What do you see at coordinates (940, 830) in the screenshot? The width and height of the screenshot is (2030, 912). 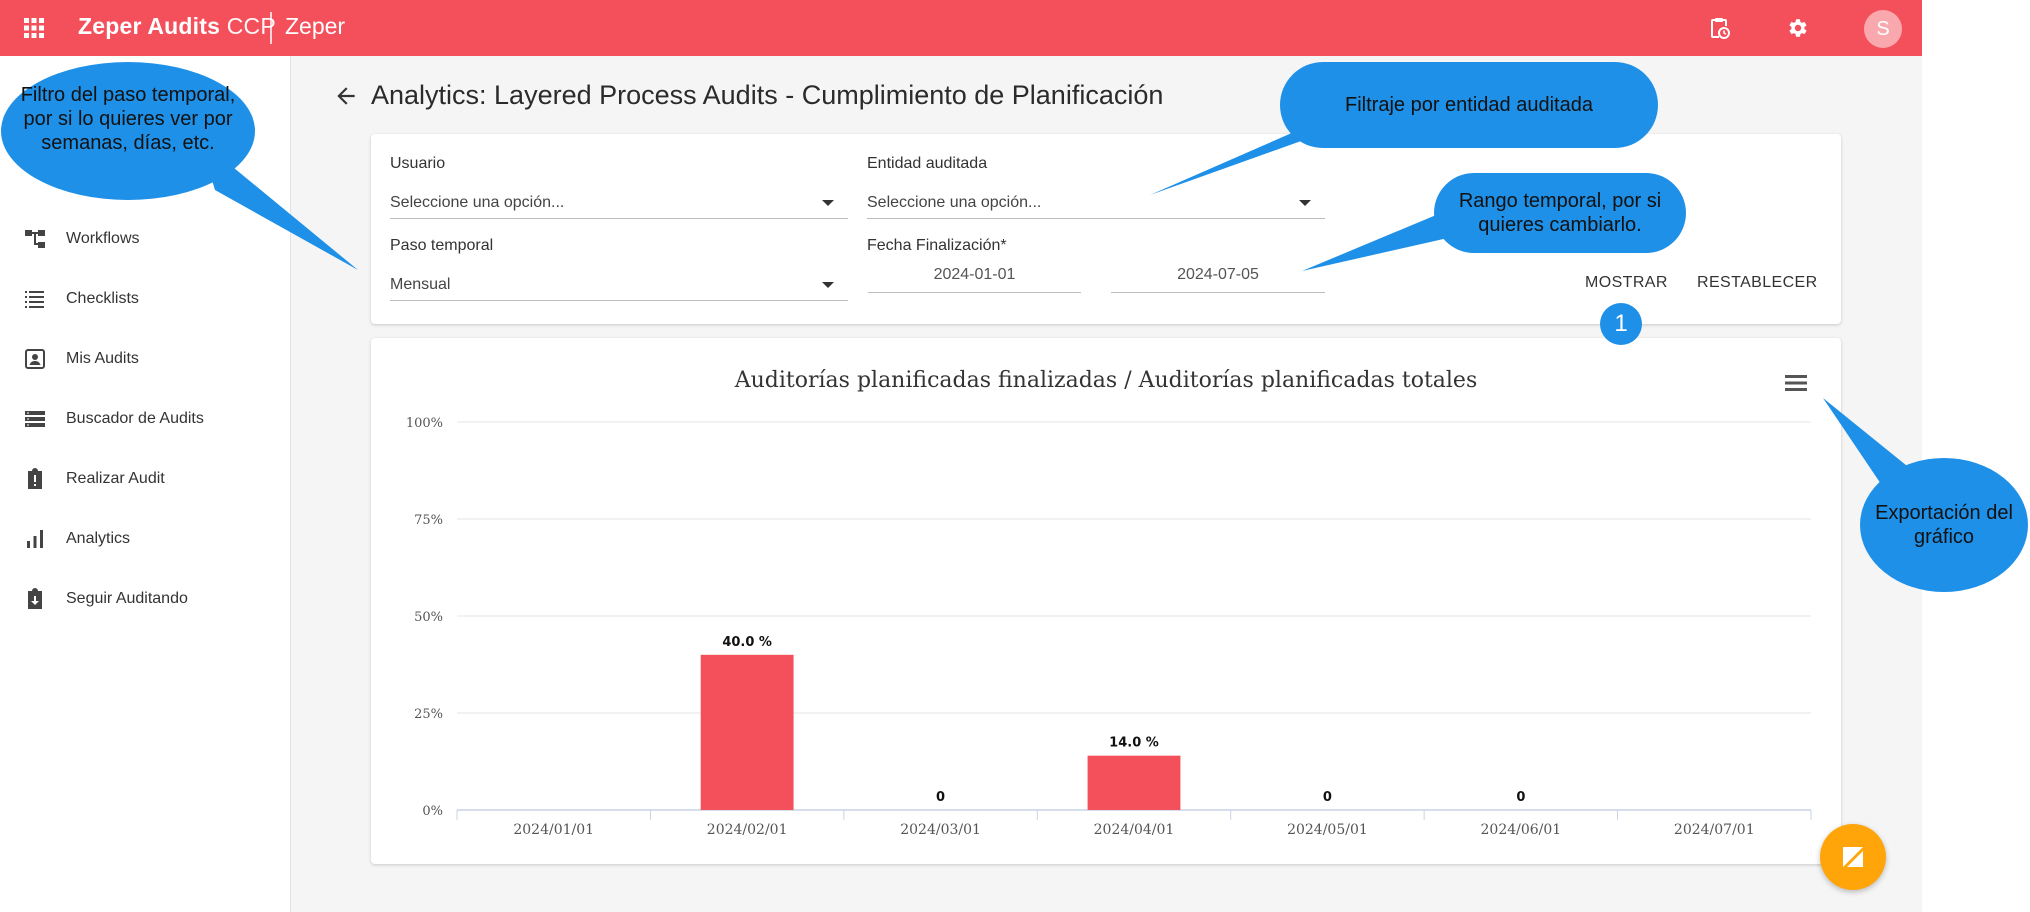 I see `x-tick-label: 2024/03/01` at bounding box center [940, 830].